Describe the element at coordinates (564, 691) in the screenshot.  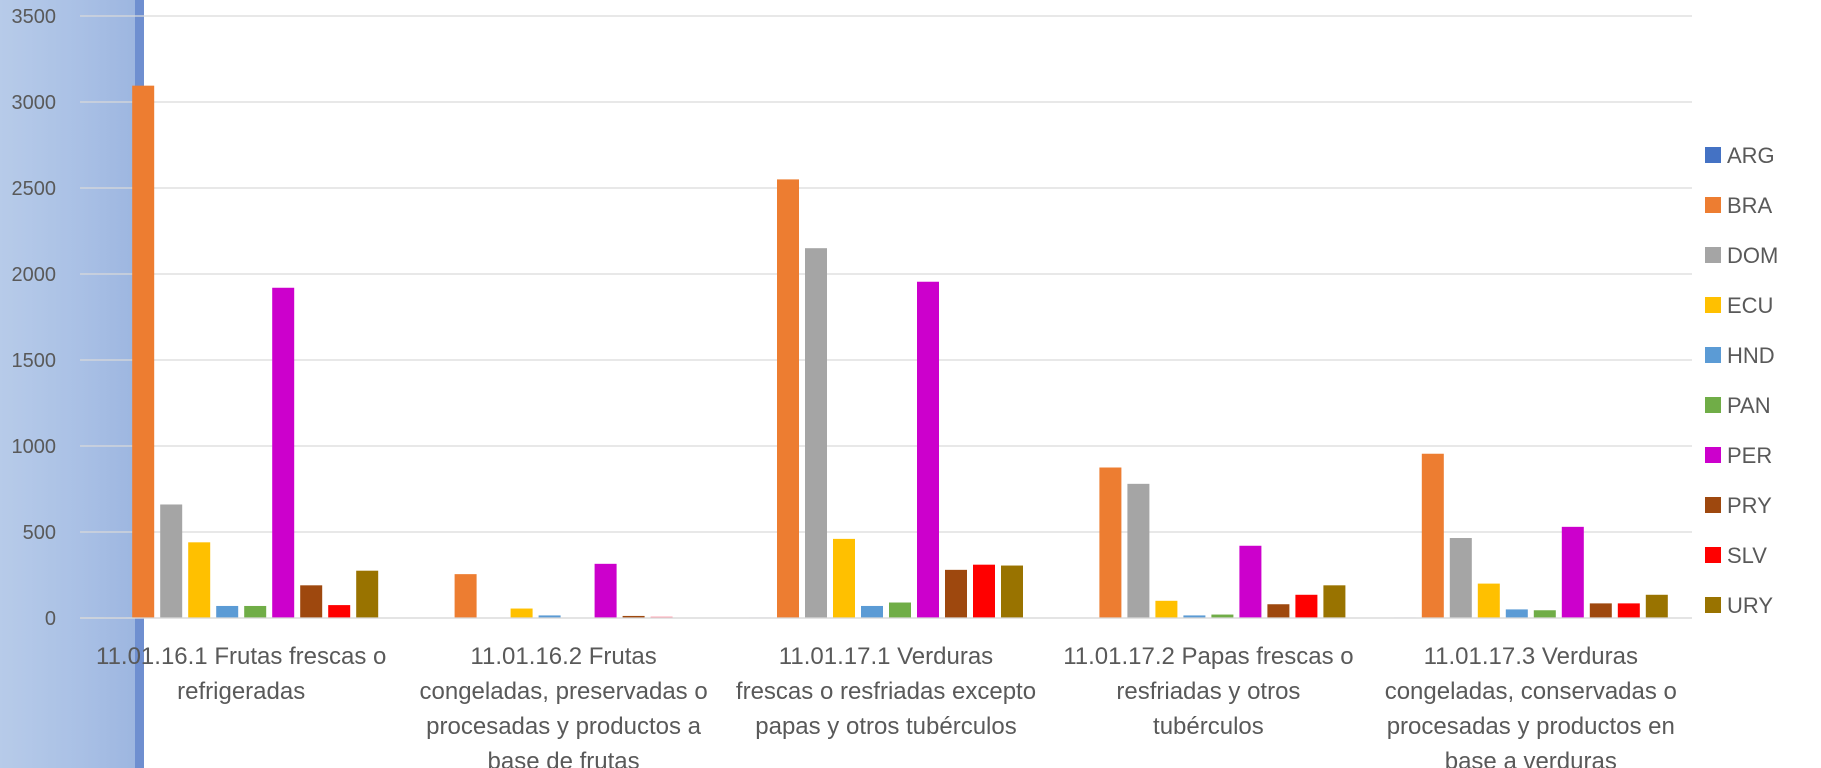
I see `x-category-label-line: congeladas, preservadas o` at that location.